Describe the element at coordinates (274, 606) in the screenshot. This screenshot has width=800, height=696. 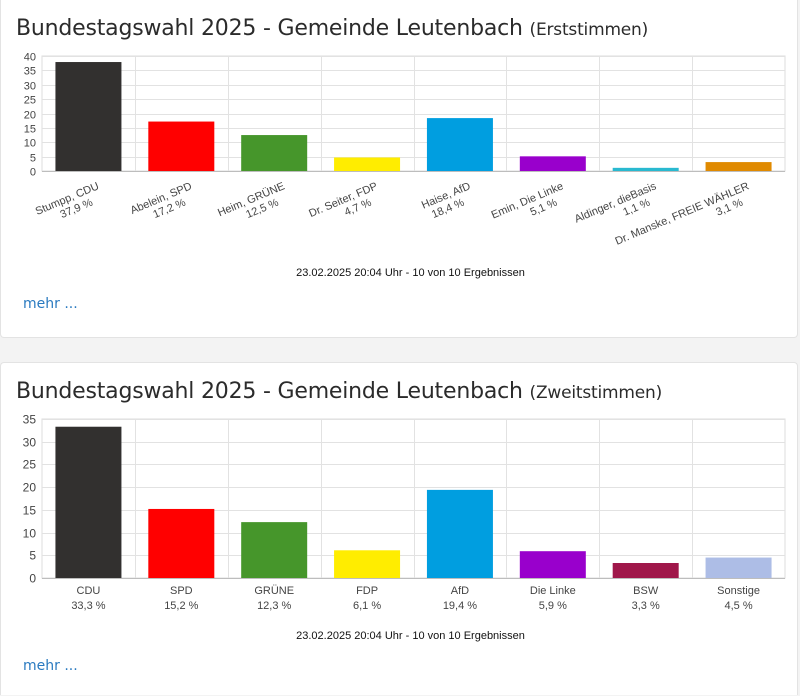
I see `value-label: 12,3 %` at that location.